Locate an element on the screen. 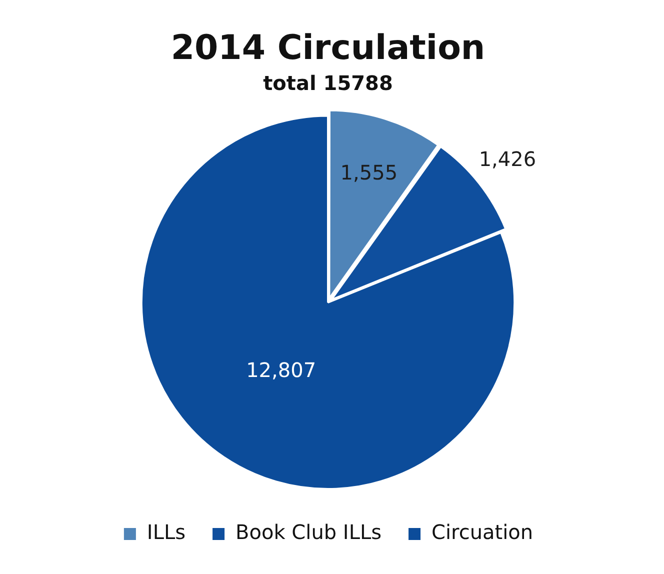 This screenshot has width=664, height=574. data-label: 1,426 is located at coordinates (507, 158).